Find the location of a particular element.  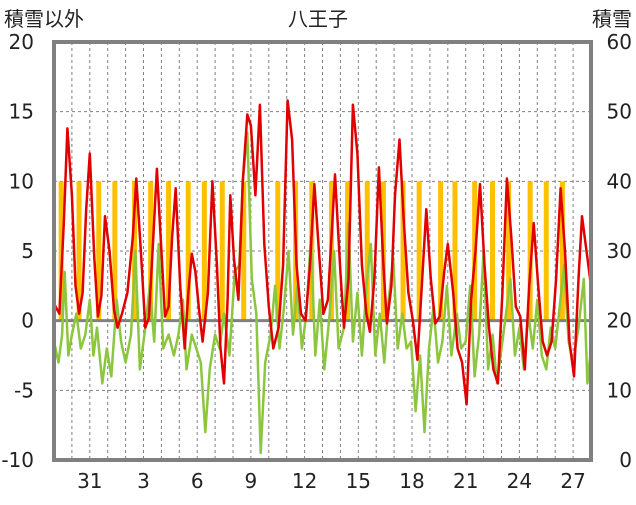

y2-tick-label: 30 is located at coordinates (619, 251).